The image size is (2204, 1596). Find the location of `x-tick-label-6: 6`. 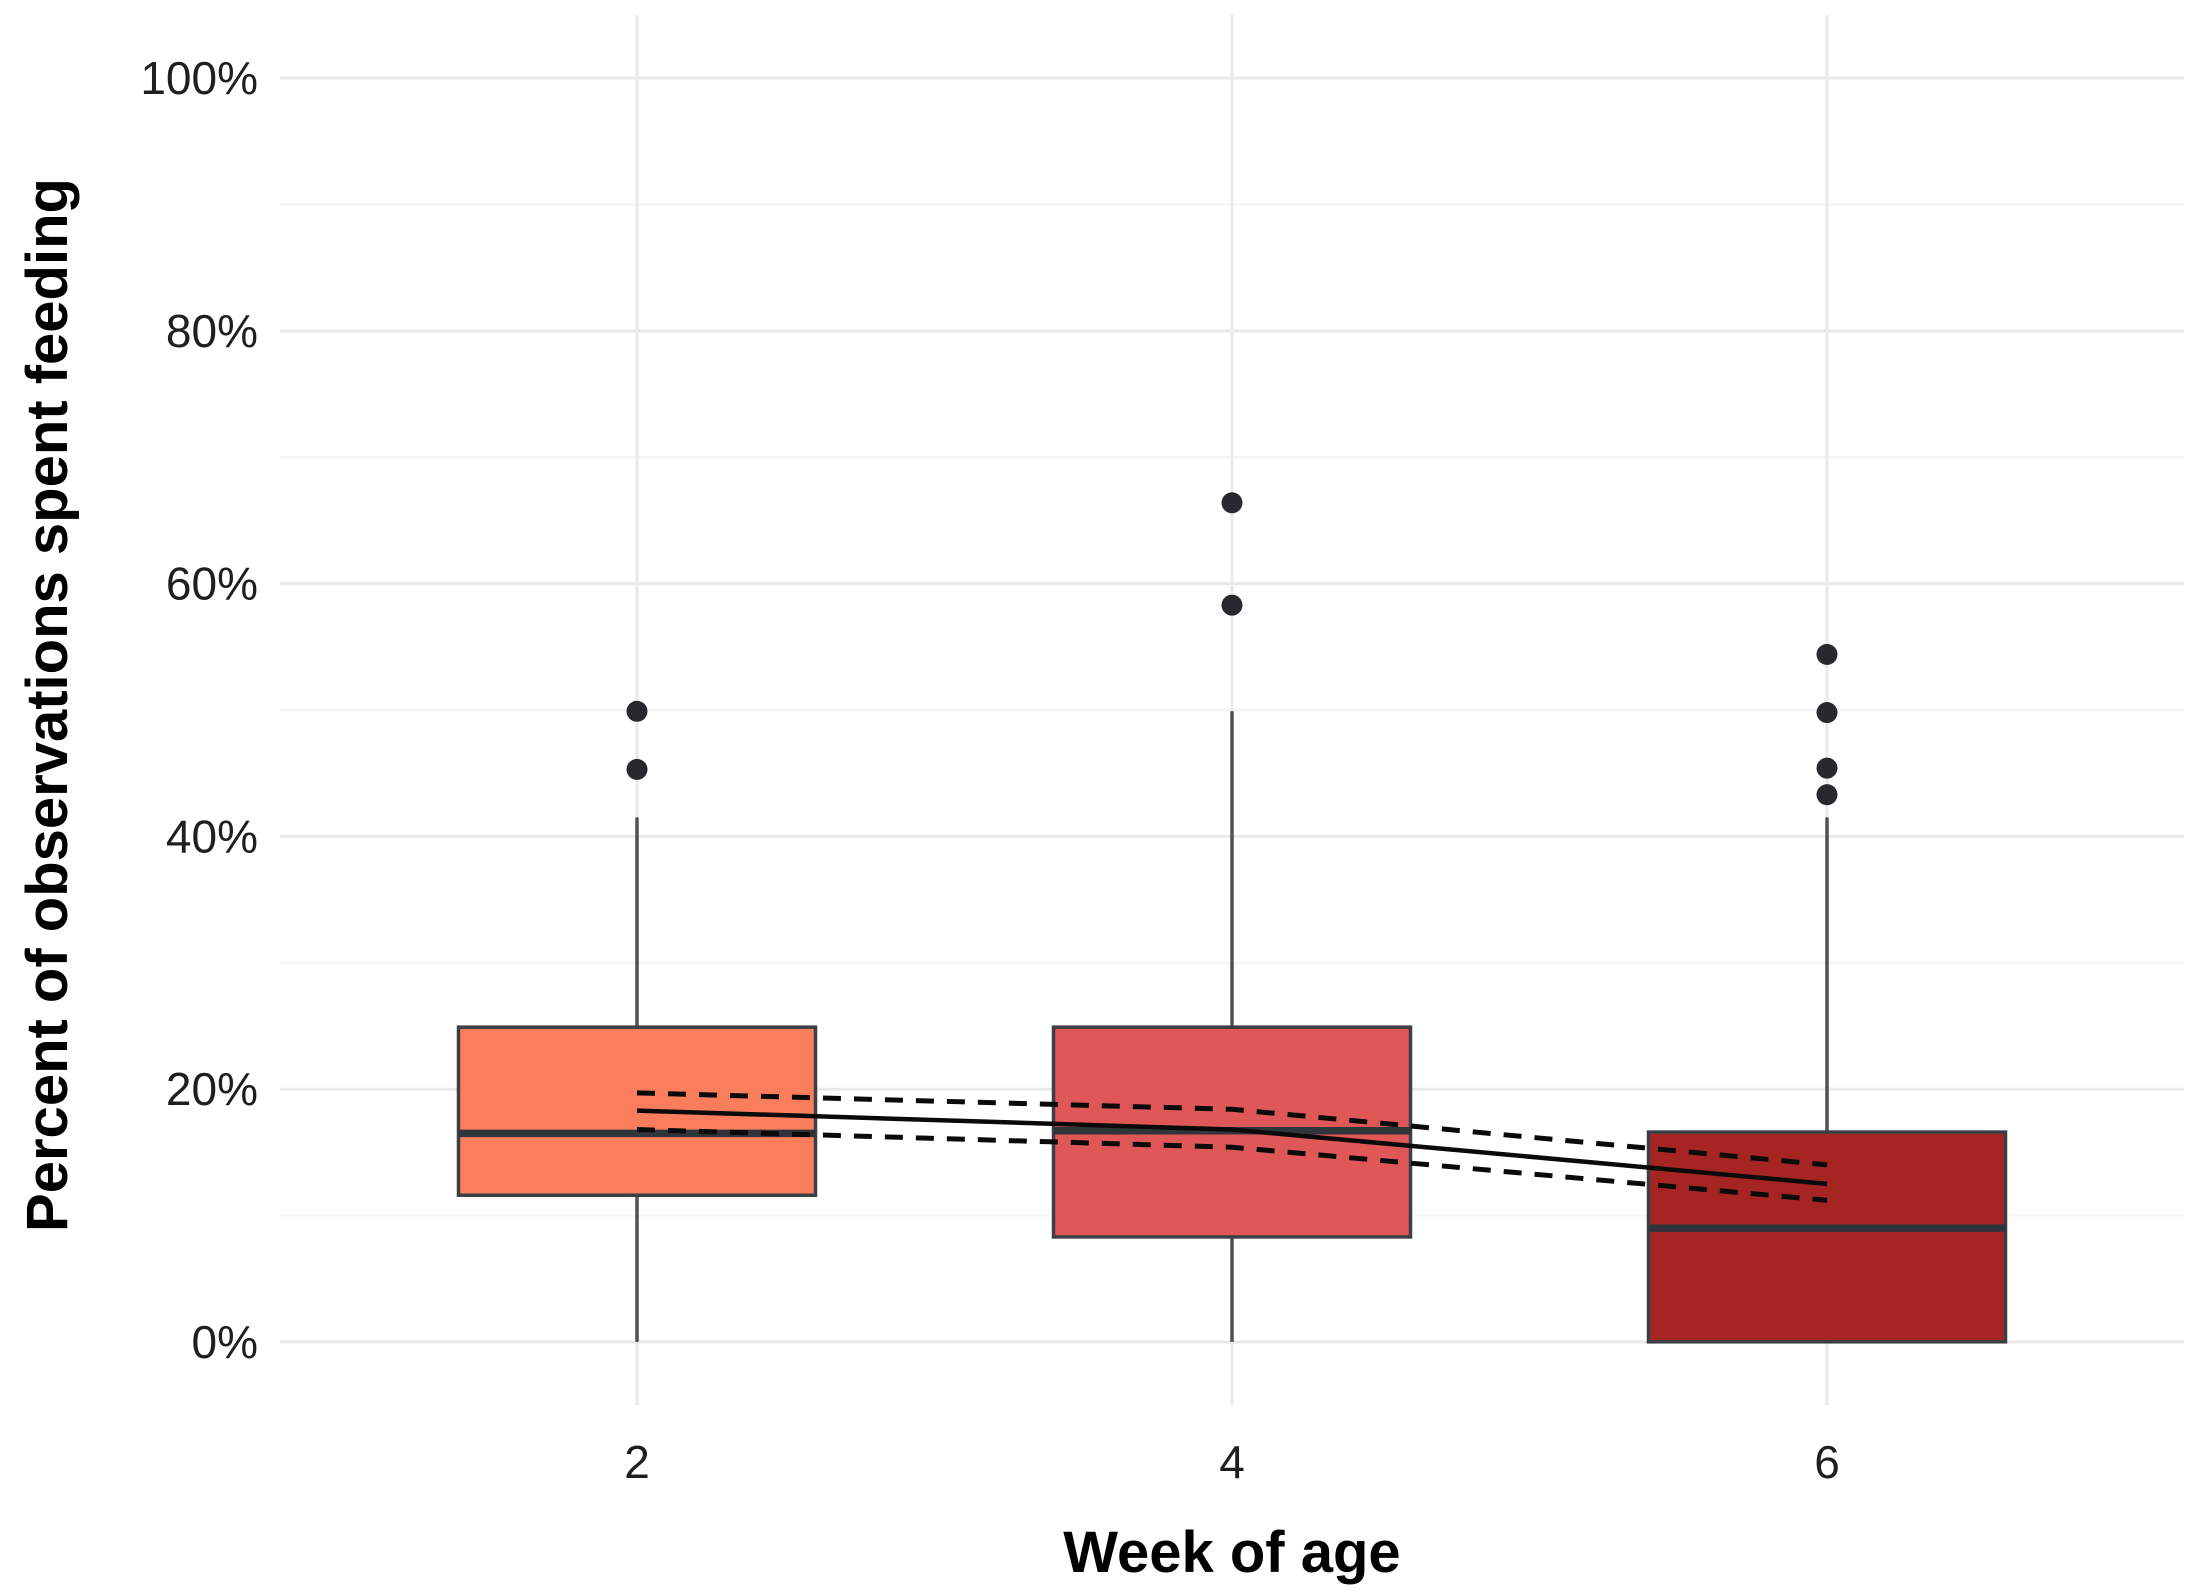

x-tick-label-6: 6 is located at coordinates (1827, 1462).